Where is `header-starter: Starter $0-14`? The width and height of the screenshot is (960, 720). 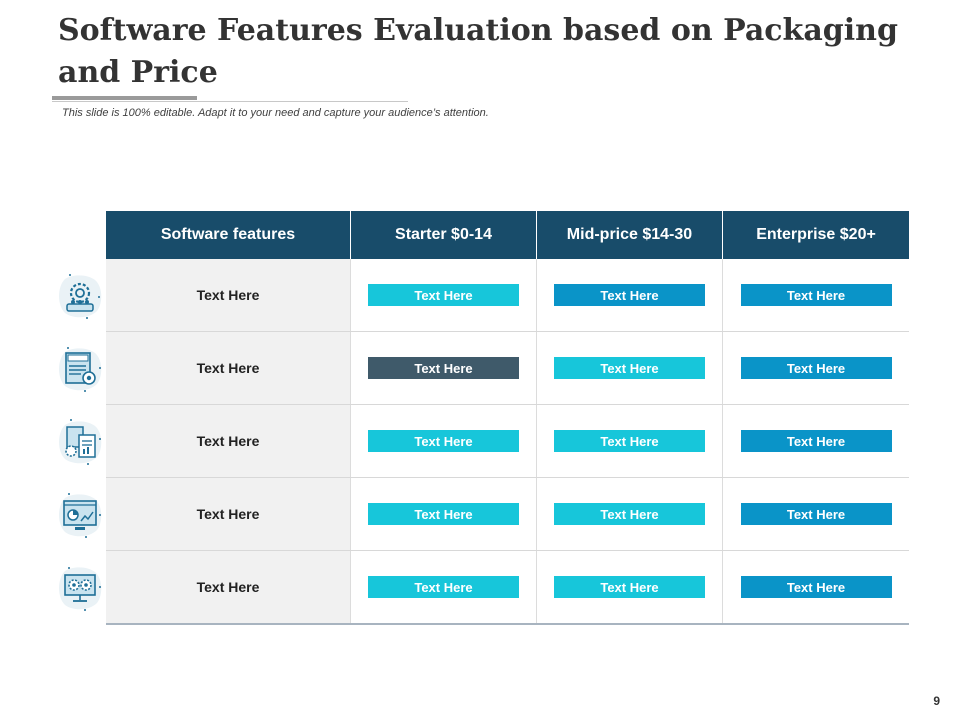 header-starter: Starter $0-14 is located at coordinates (444, 235).